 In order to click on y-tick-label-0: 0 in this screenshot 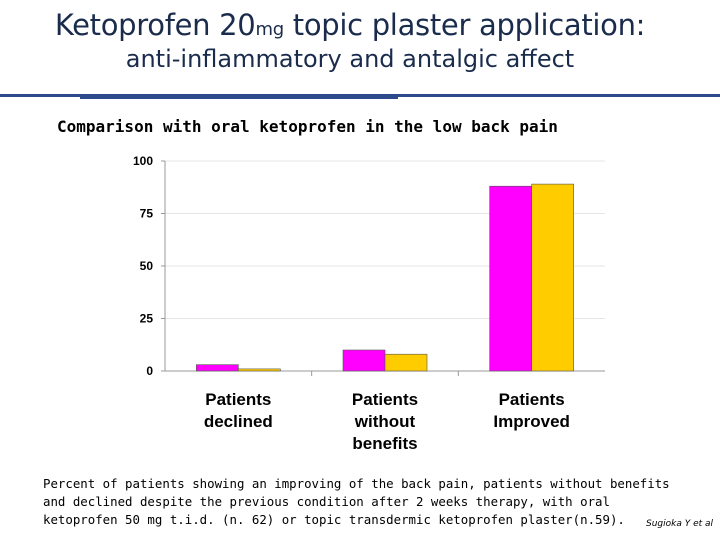, I will do `click(149, 371)`.